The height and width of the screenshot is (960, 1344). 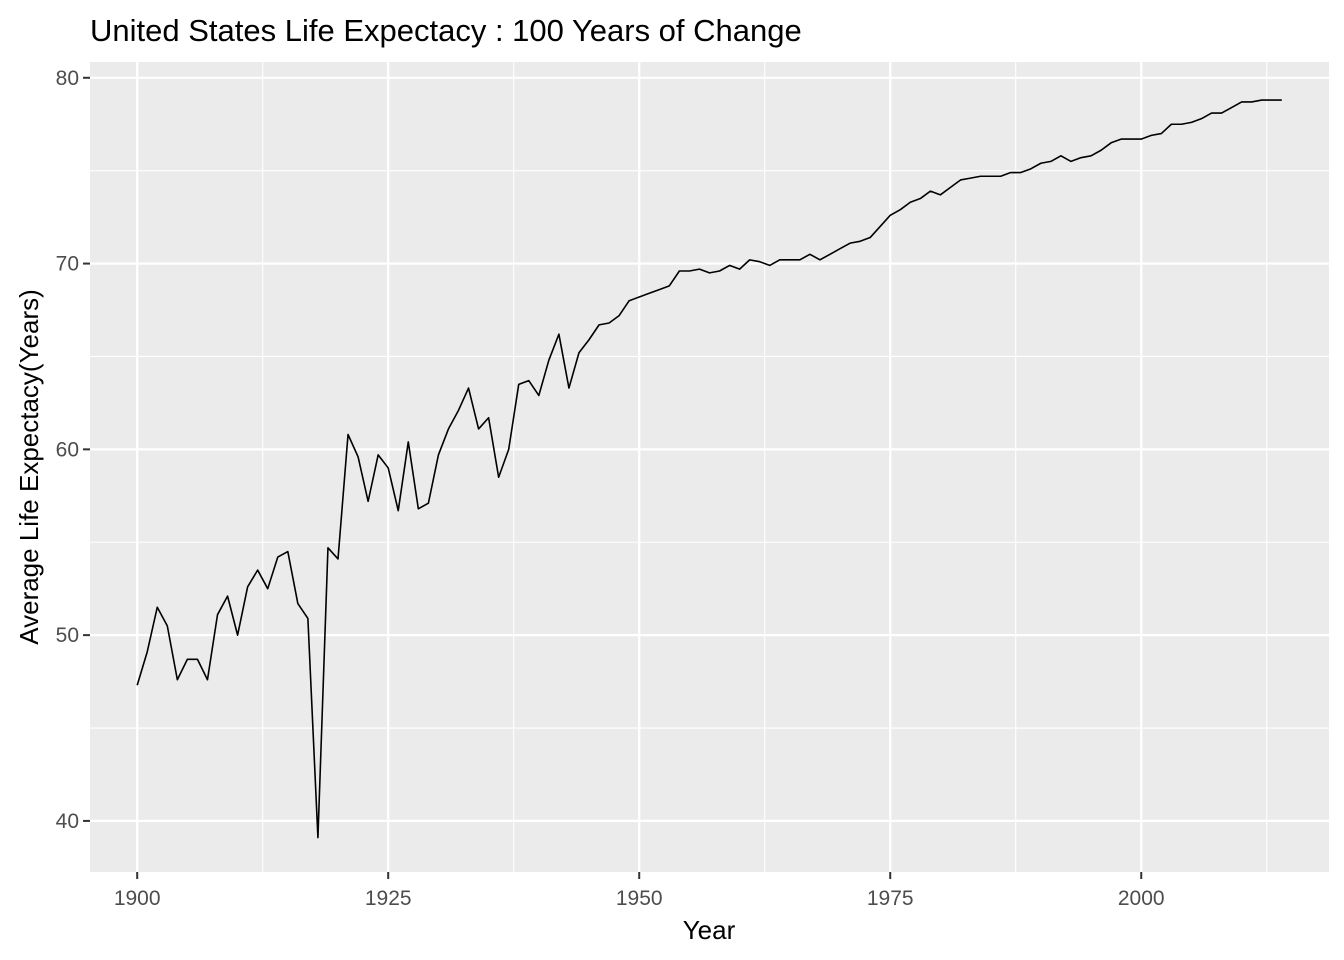 I want to click on x-axis: 1900 1925 1950 1975 2000, so click(x=639, y=891).